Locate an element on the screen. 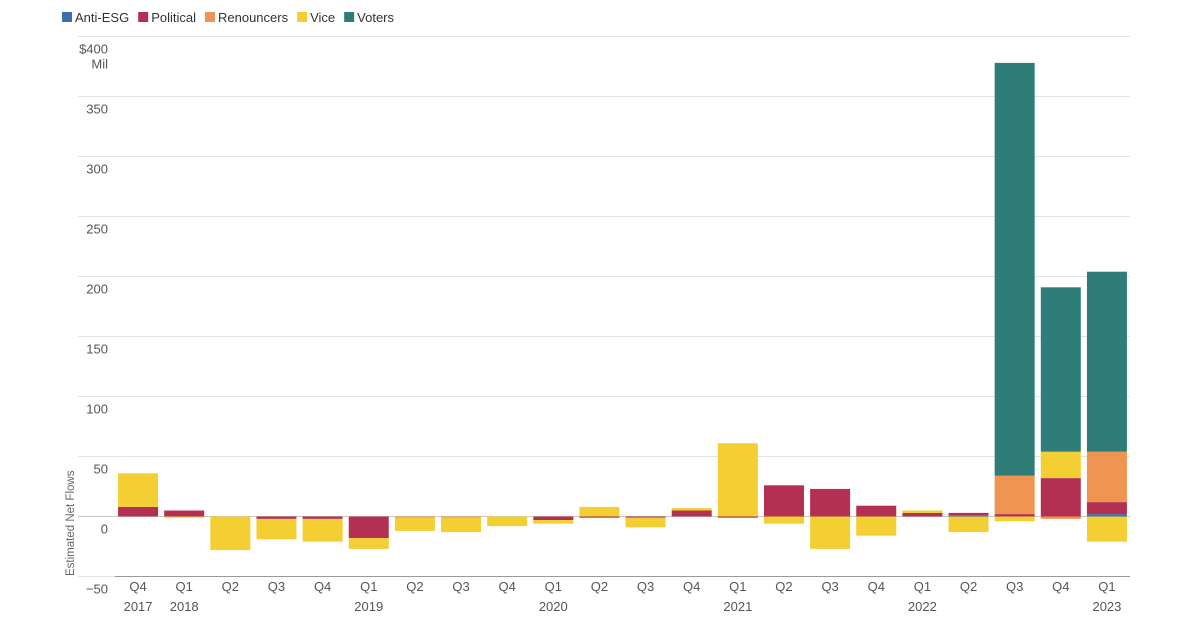  x-tick-year: 2020 is located at coordinates (553, 606).